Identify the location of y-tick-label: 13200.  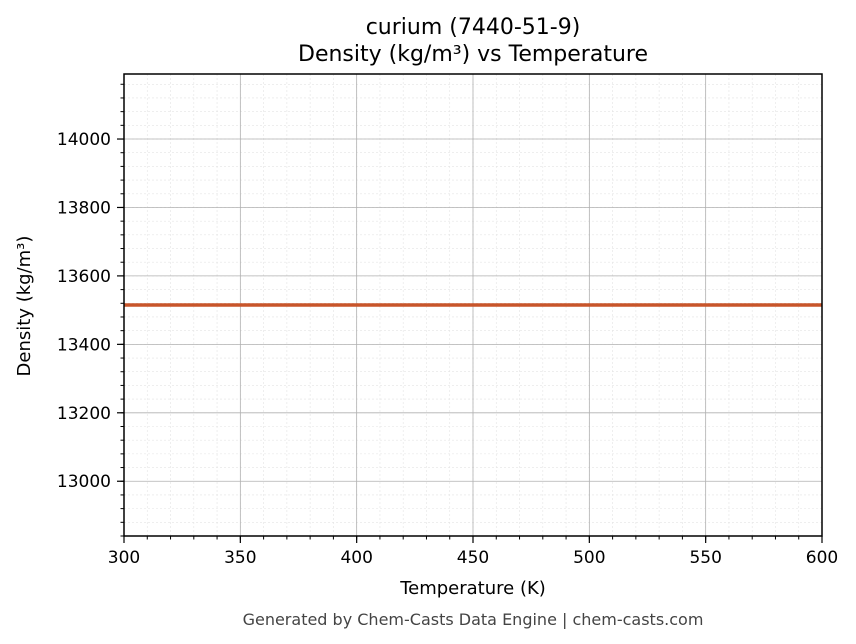
(84, 414).